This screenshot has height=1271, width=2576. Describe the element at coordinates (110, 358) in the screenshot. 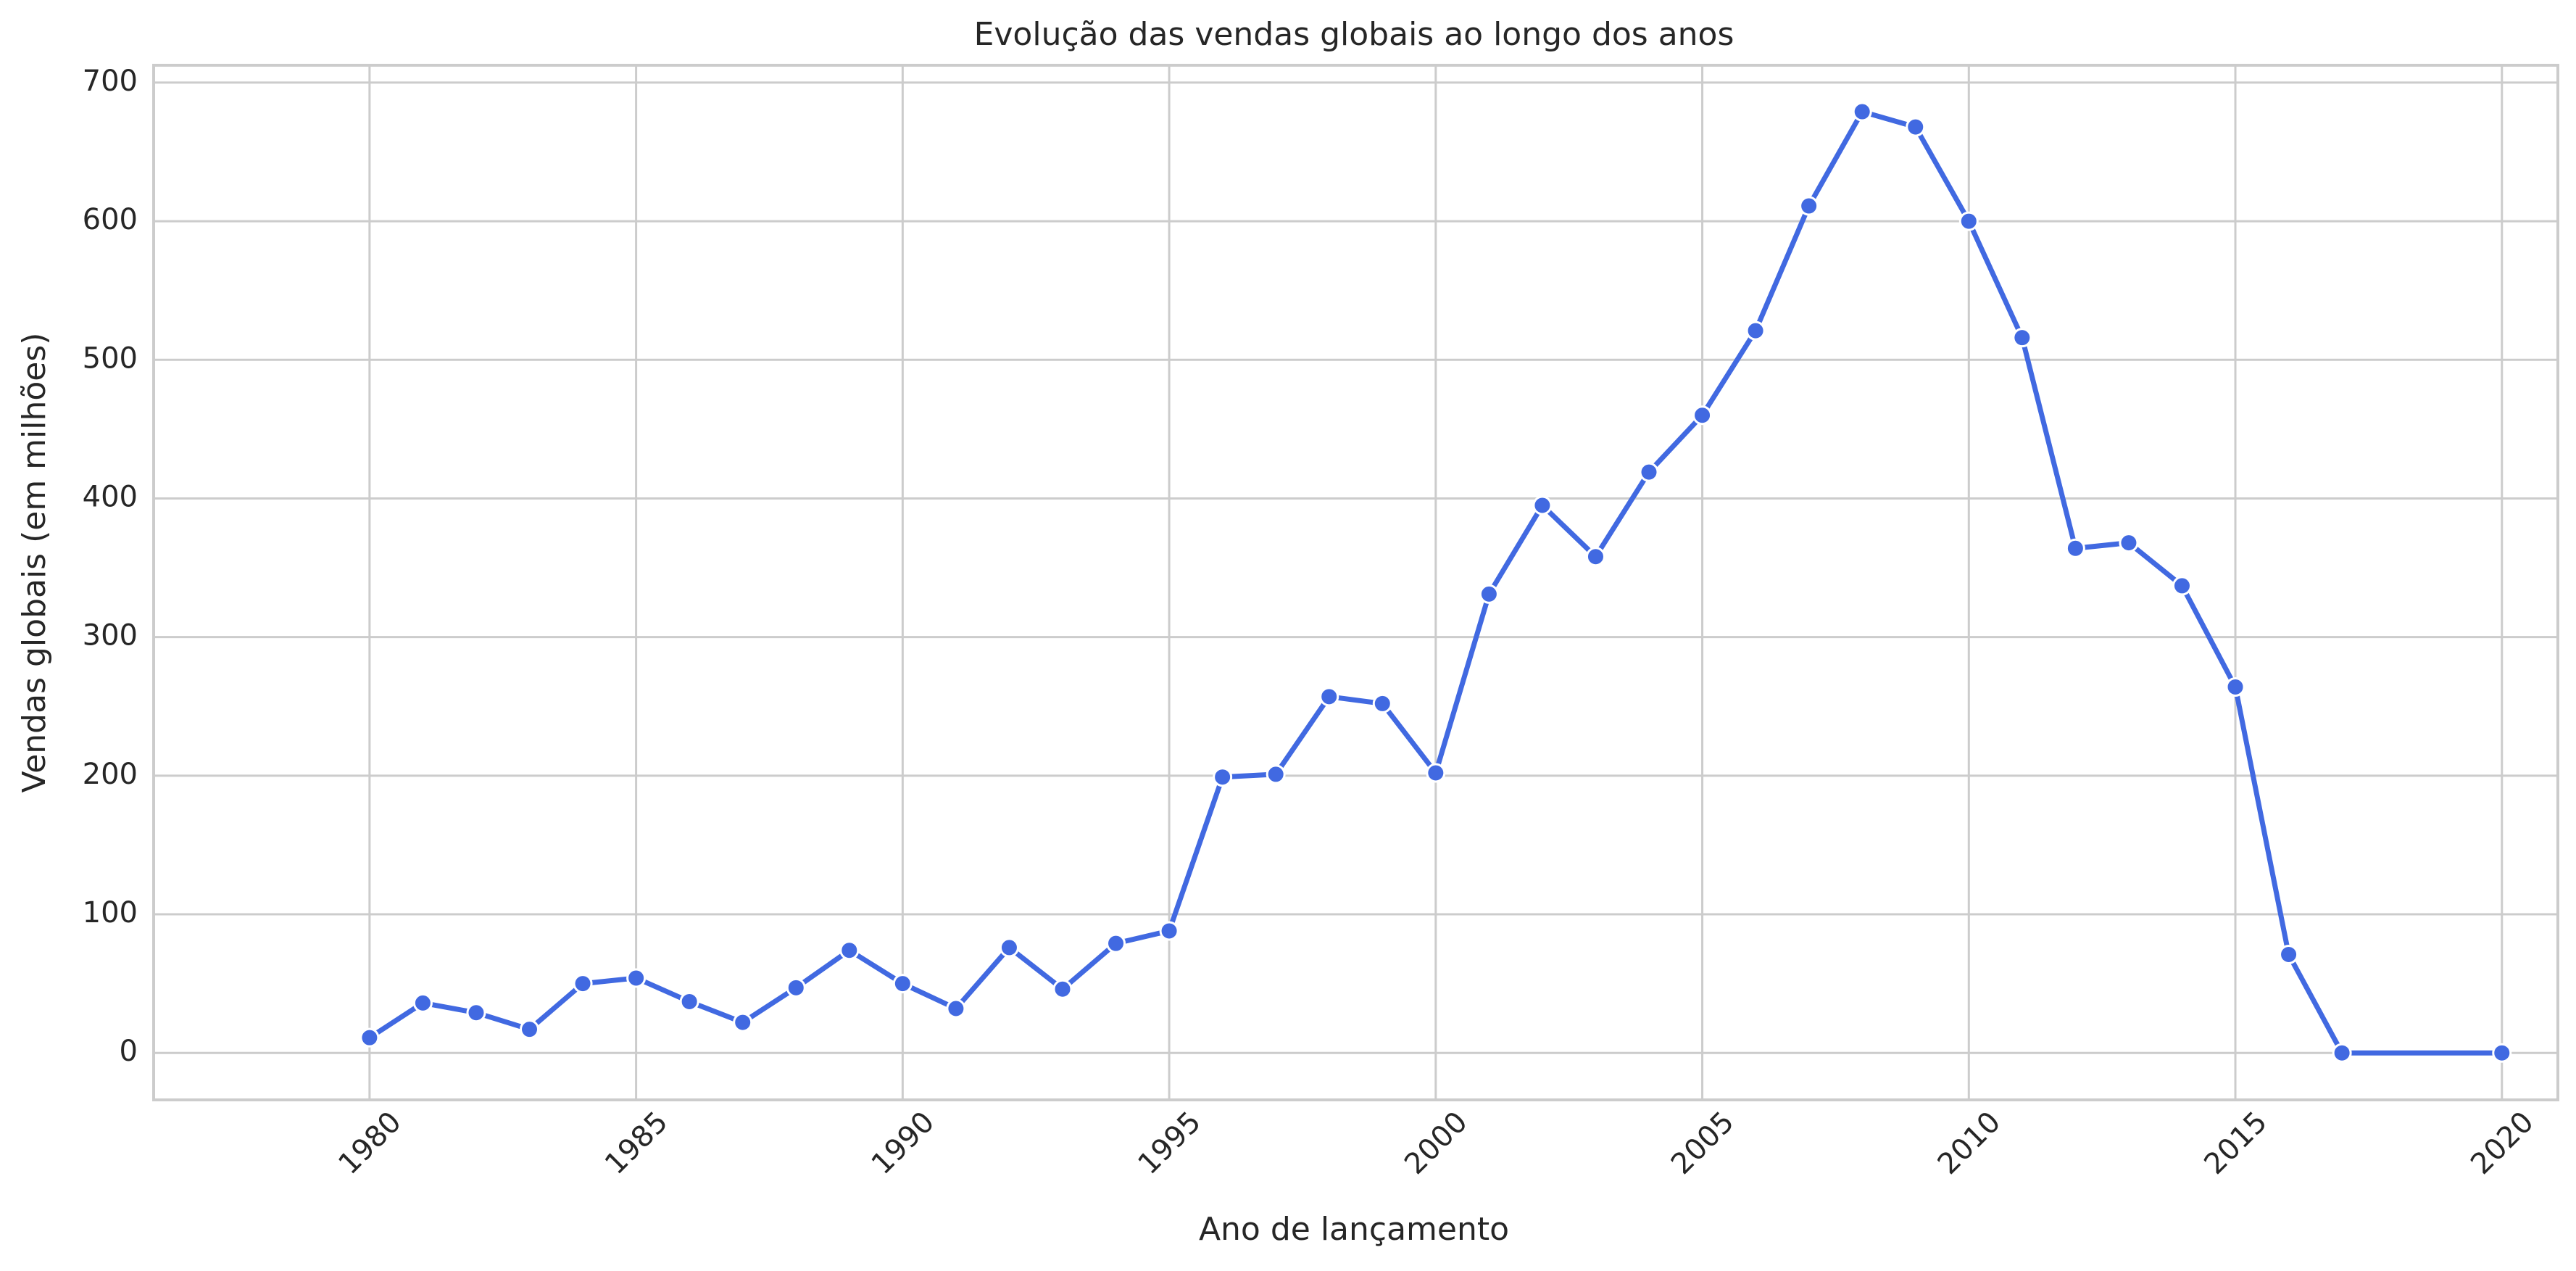

I see `y-tick-label-500: 500` at that location.